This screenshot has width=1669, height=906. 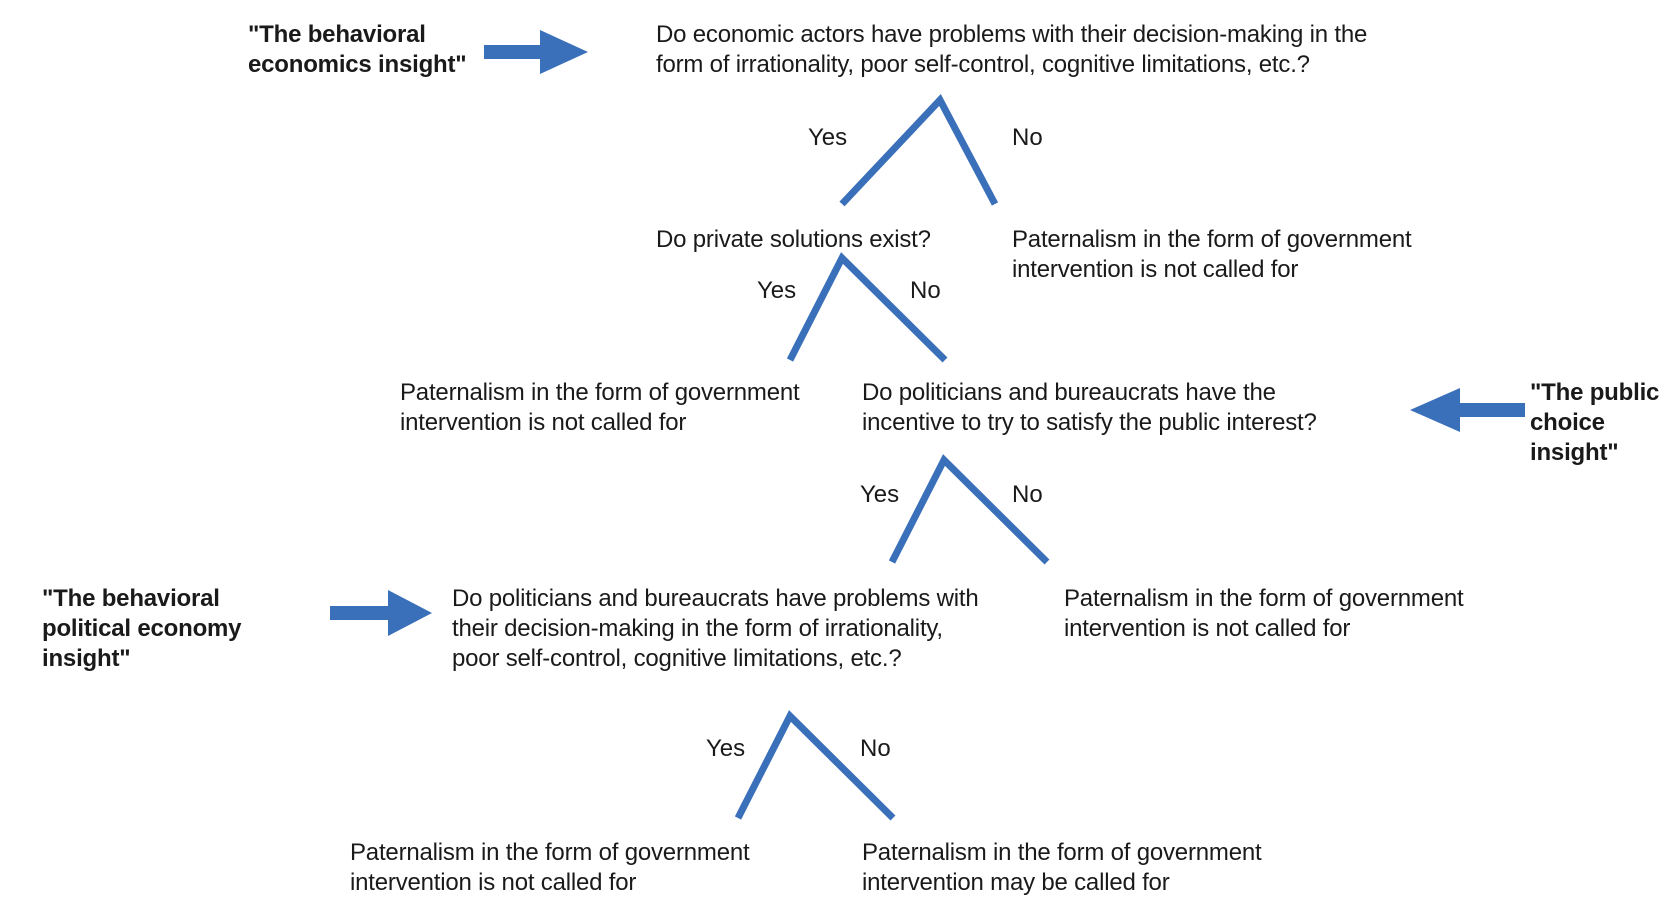 What do you see at coordinates (1595, 422) in the screenshot?
I see `public-choice-insight-label: "The public choice insight"` at bounding box center [1595, 422].